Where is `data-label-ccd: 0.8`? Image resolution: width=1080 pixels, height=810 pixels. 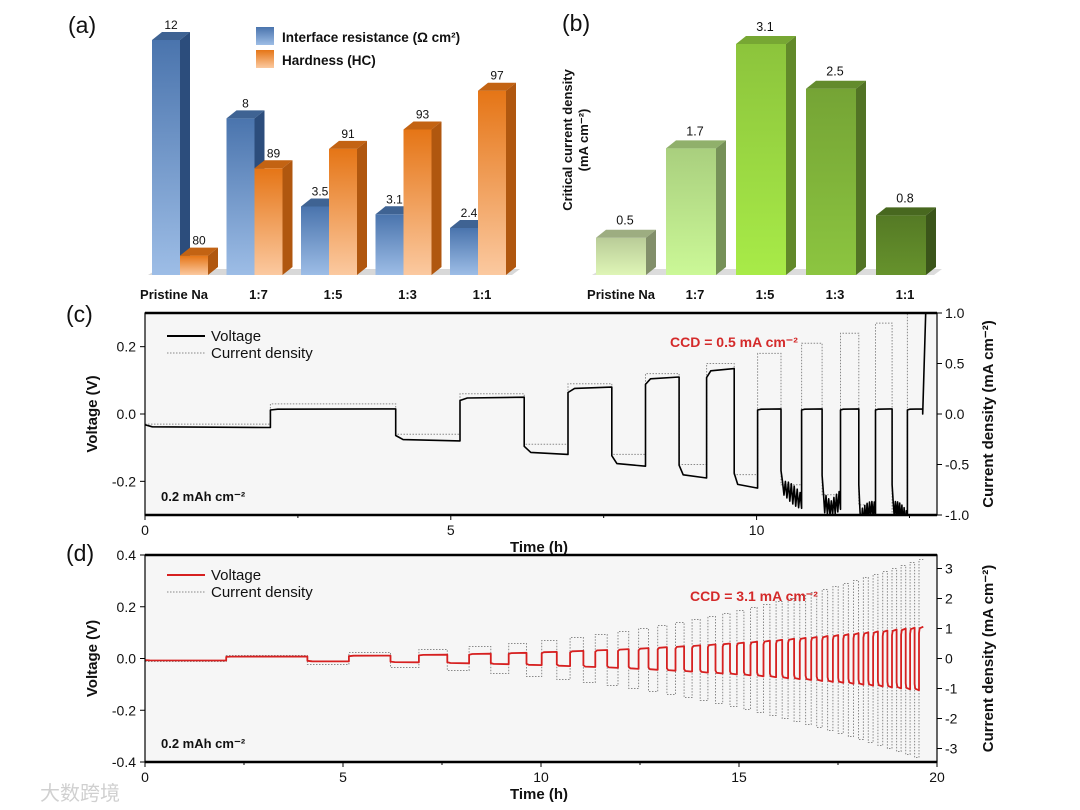
data-label-ccd: 0.8 is located at coordinates (904, 198).